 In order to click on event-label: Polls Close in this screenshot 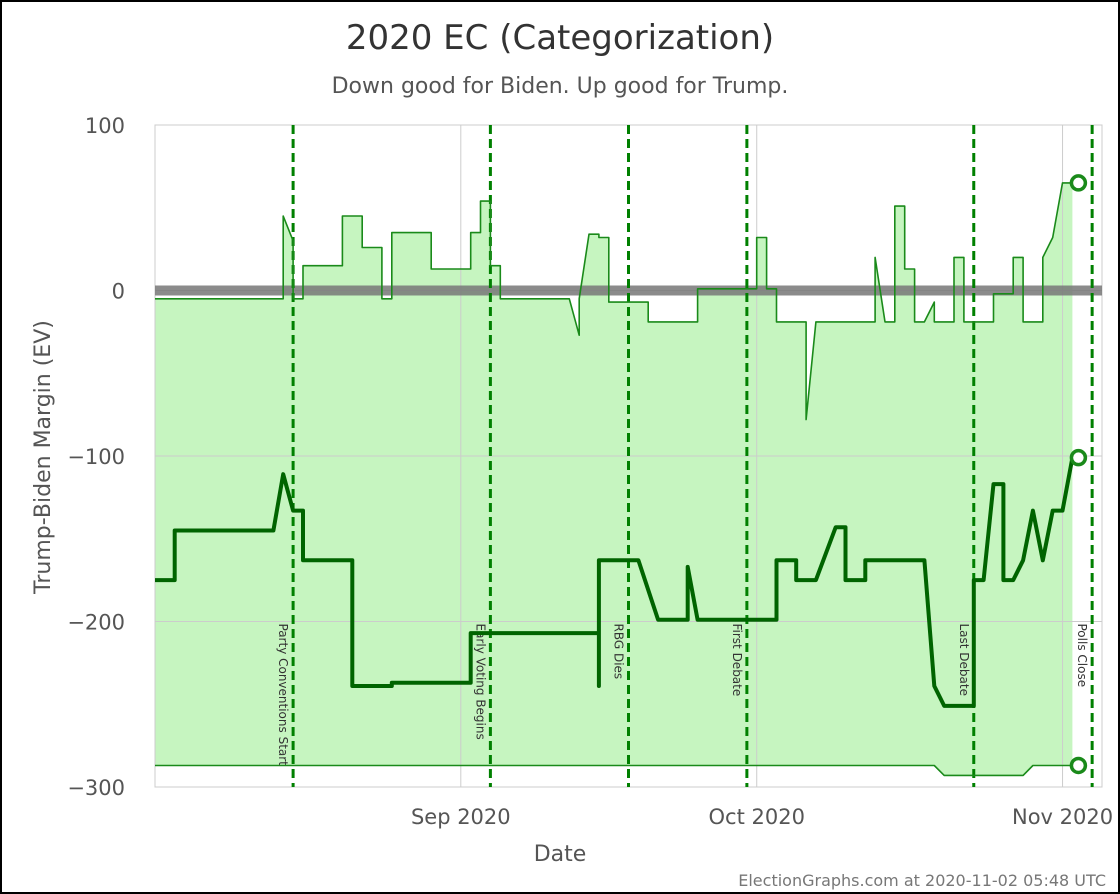, I will do `click(1082, 656)`.